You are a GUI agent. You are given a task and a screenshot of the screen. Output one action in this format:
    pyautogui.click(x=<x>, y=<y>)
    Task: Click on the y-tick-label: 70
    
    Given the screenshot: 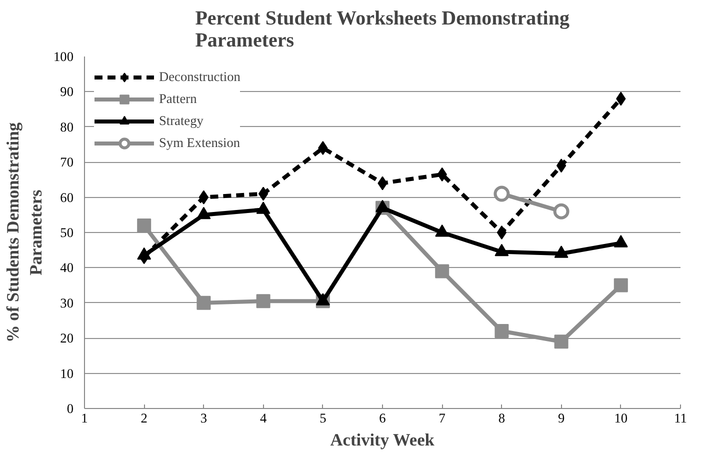 What is the action you would take?
    pyautogui.click(x=67, y=162)
    